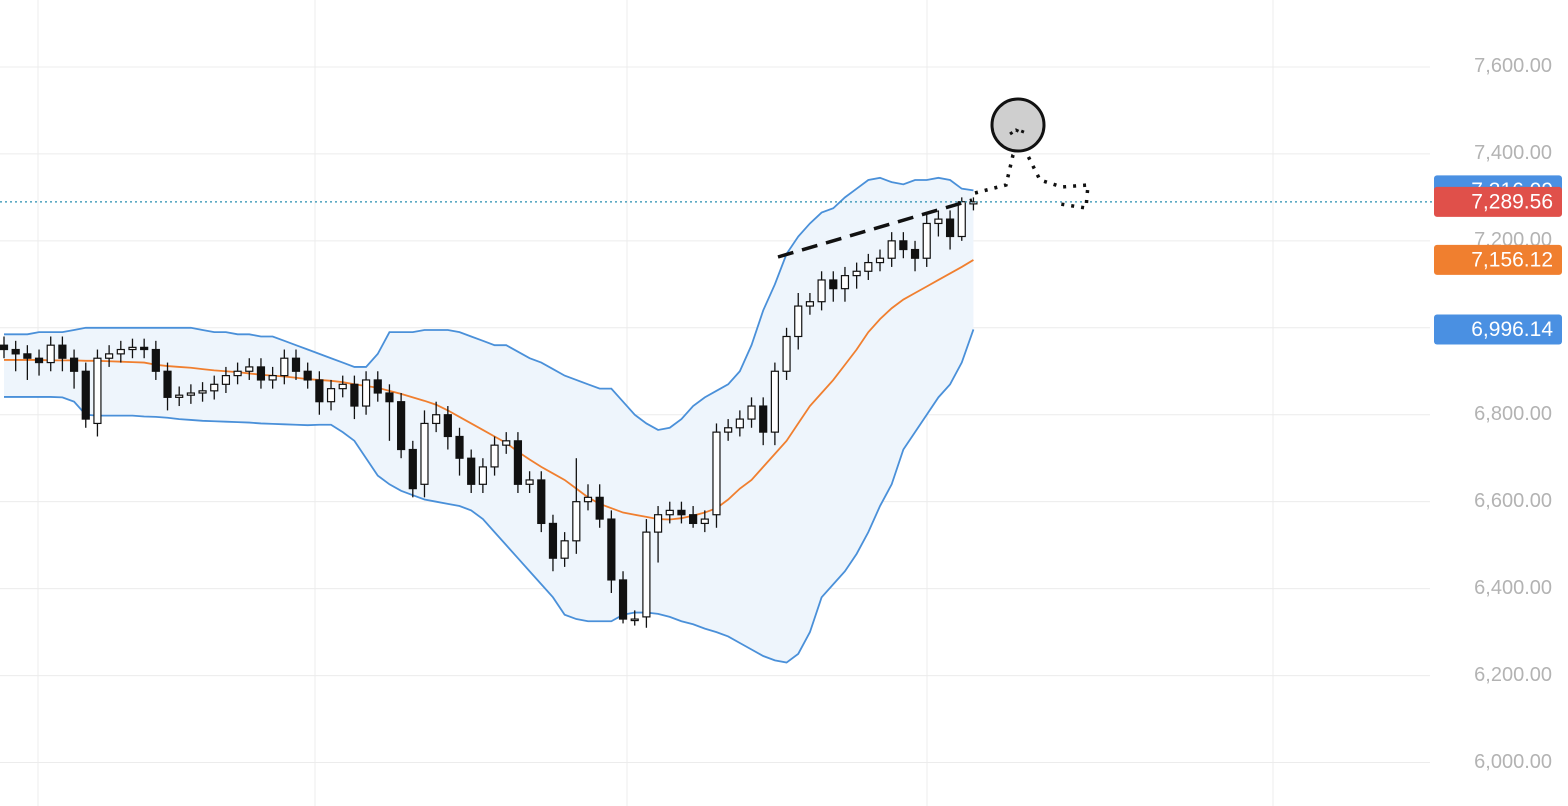 This screenshot has height=806, width=1568. Describe the element at coordinates (1018, 125) in the screenshot. I see `target-circle` at that location.